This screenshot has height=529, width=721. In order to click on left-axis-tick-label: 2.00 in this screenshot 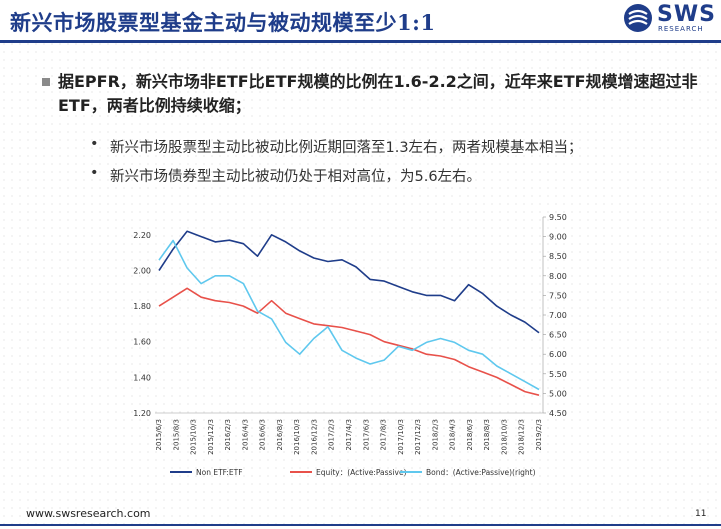, I will do `click(142, 270)`.